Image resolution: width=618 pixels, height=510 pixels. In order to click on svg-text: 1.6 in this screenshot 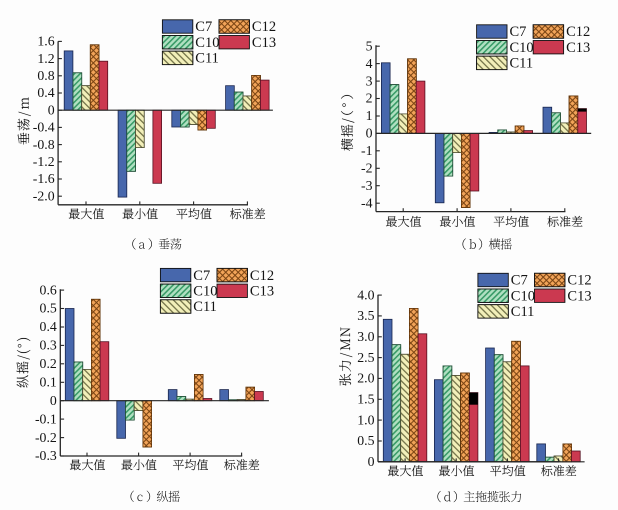, I will do `click(45, 41)`.